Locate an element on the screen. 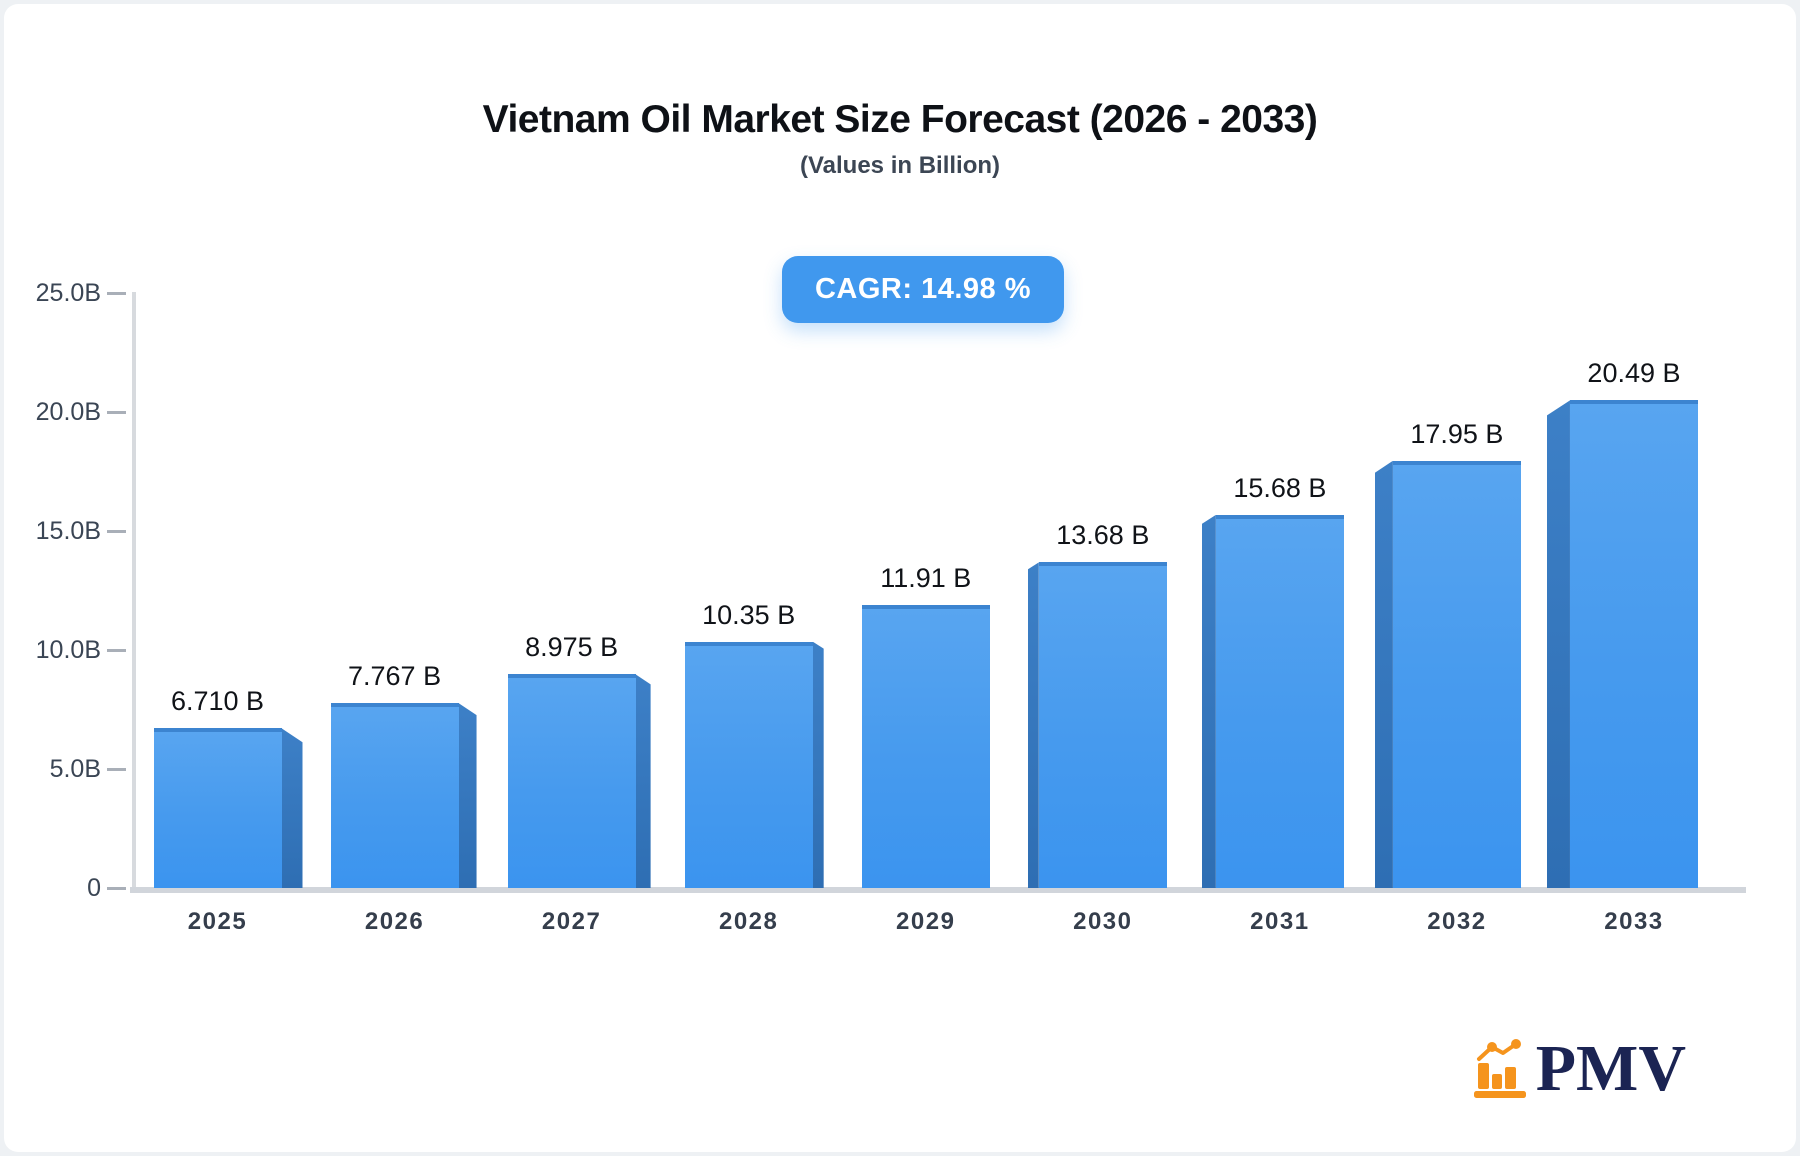 Image resolution: width=1800 pixels, height=1156 pixels. logo-text: PMV is located at coordinates (1610, 1068).